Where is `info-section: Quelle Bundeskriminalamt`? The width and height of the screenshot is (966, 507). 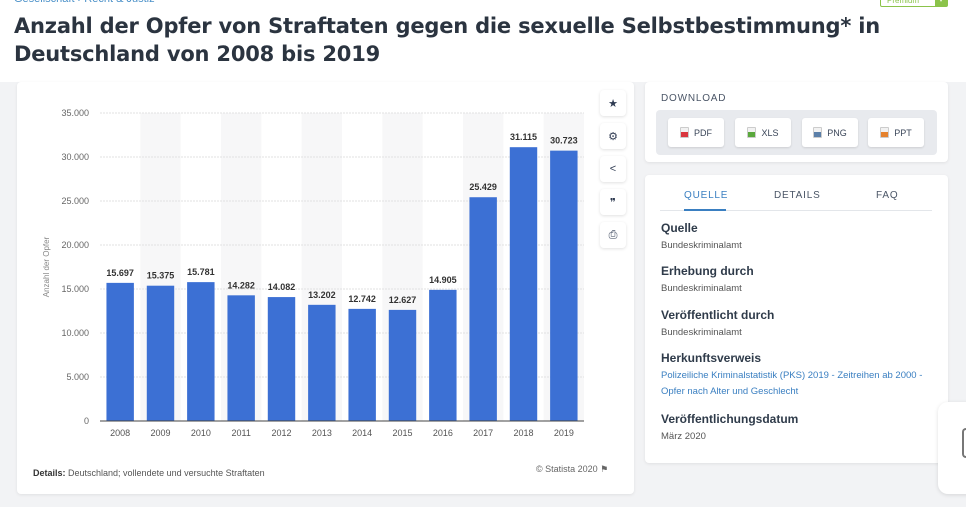 info-section: Quelle Bundeskriminalamt is located at coordinates (801, 237).